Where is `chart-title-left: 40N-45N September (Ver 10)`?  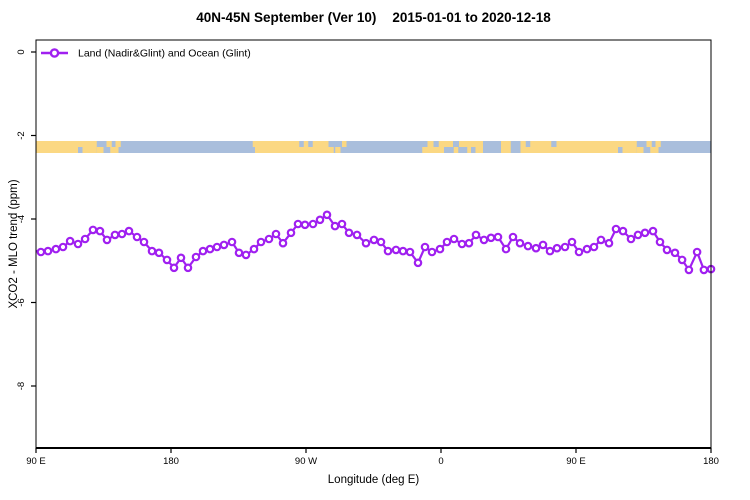
chart-title-left: 40N-45N September (Ver 10) is located at coordinates (286, 17).